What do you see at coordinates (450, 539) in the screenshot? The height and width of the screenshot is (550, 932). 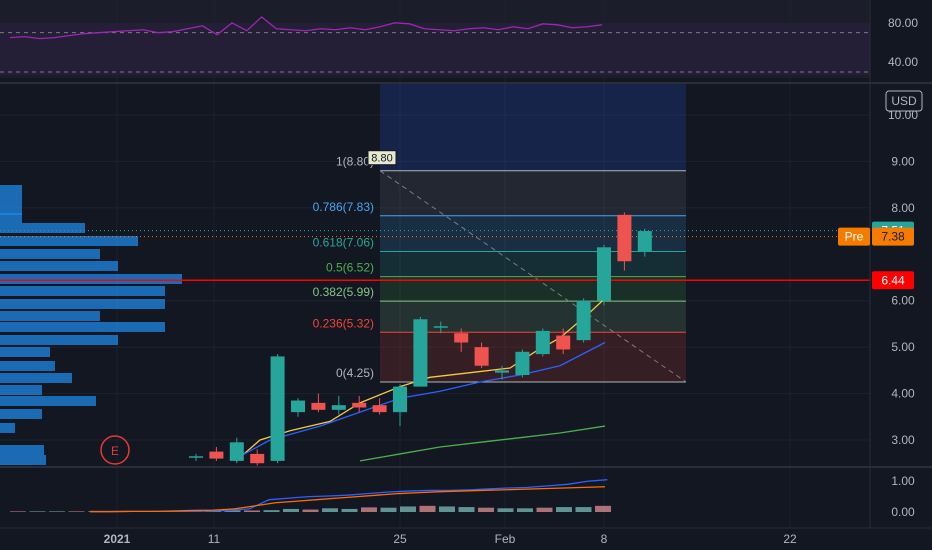 I see `x-axis-labels: 2021 11 25 Feb 8 22` at bounding box center [450, 539].